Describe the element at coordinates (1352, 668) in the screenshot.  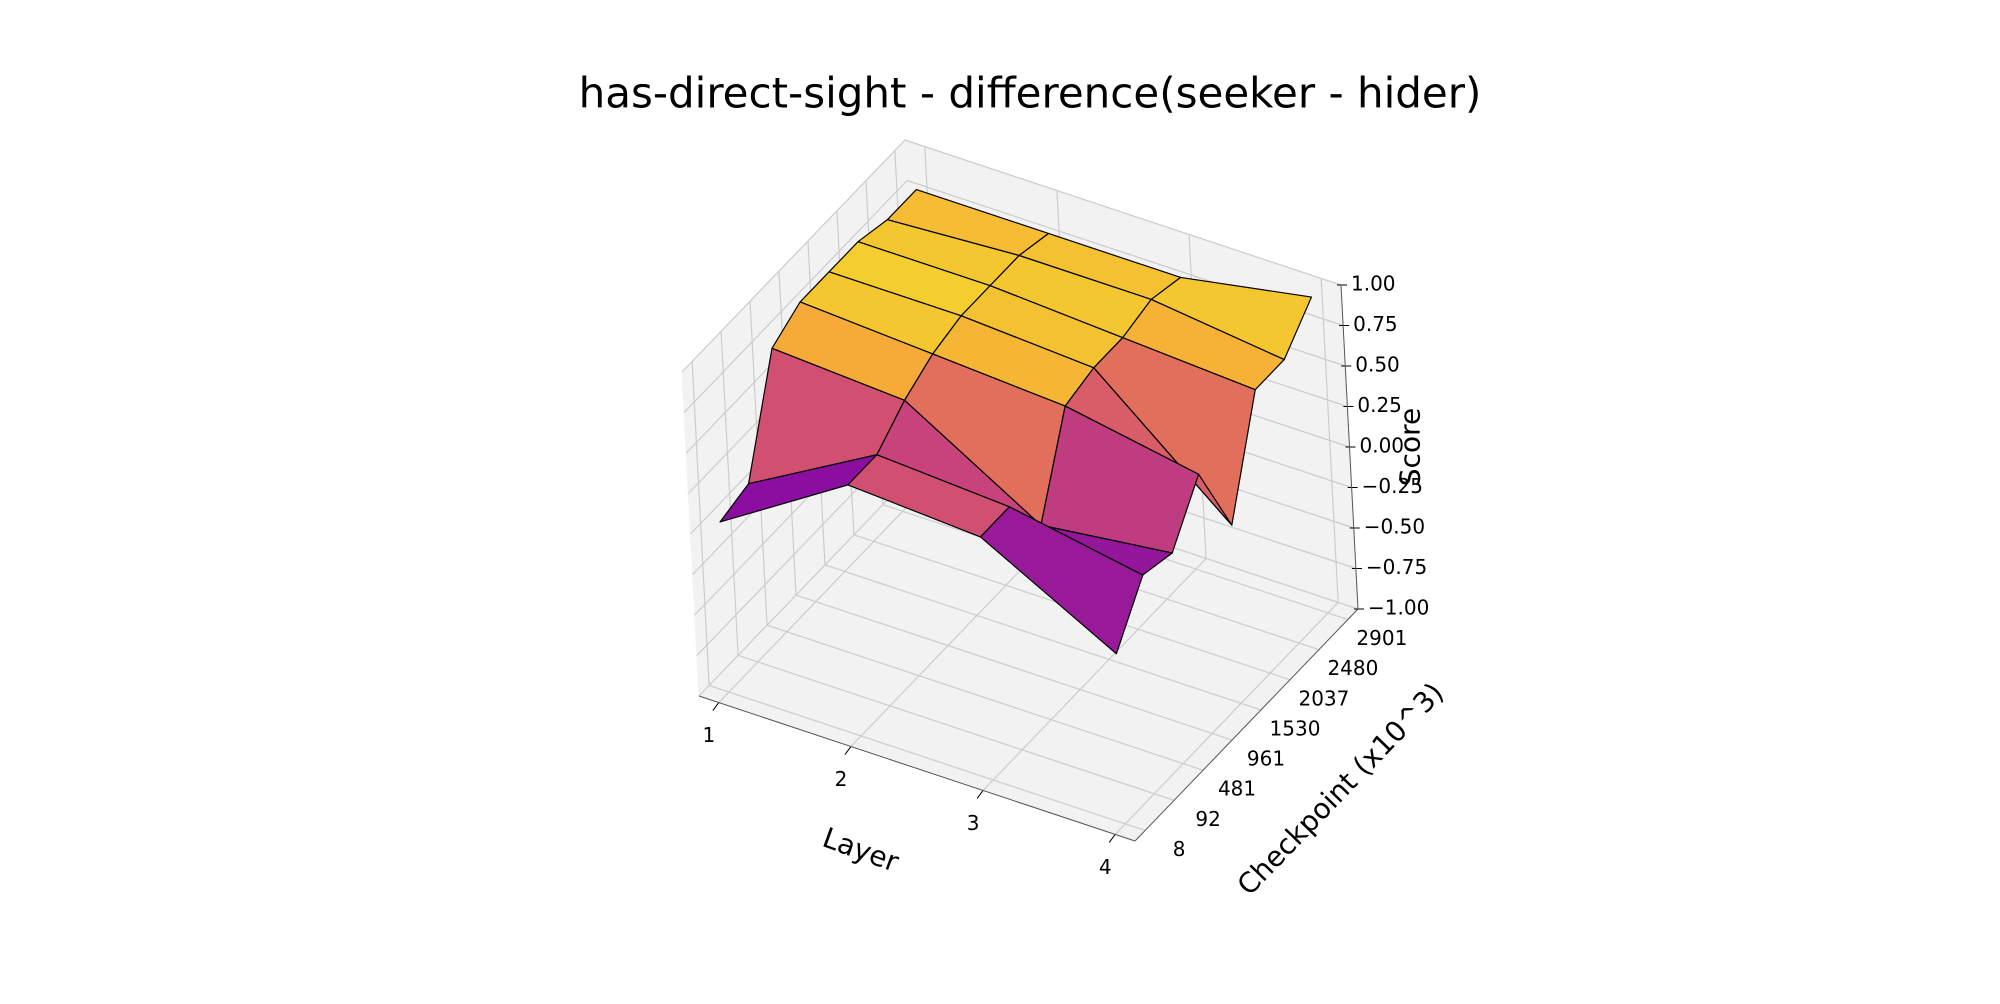
I see `y-tick-label: 2480` at that location.